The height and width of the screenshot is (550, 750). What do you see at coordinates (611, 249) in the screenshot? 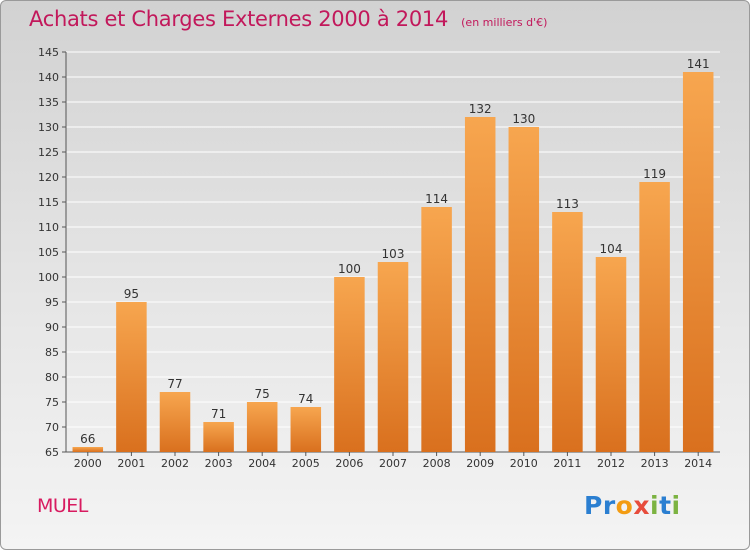
I see `bar-value-label: 104` at bounding box center [611, 249].